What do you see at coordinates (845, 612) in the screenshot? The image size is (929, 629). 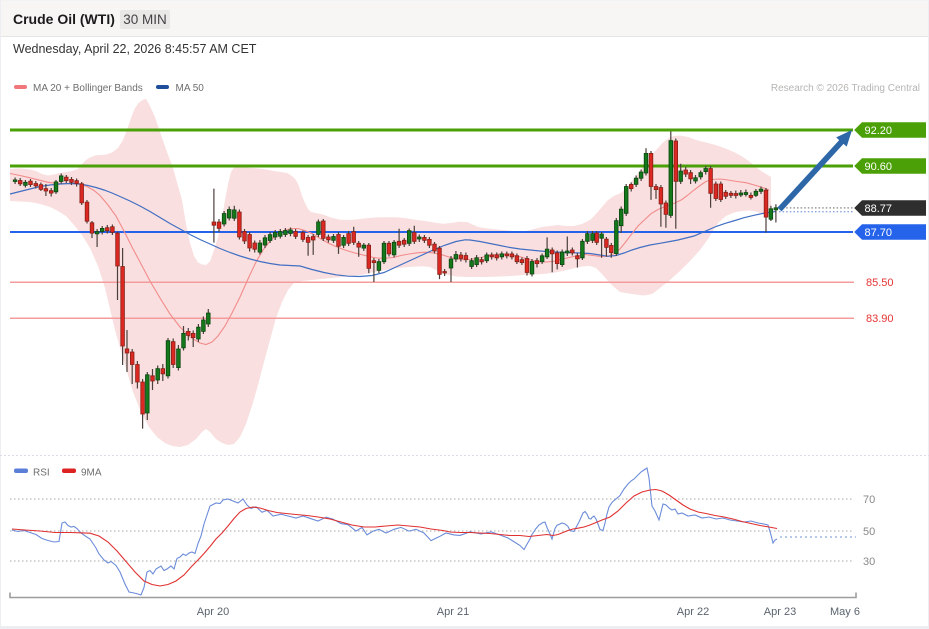 I see `svg-text: May 6` at bounding box center [845, 612].